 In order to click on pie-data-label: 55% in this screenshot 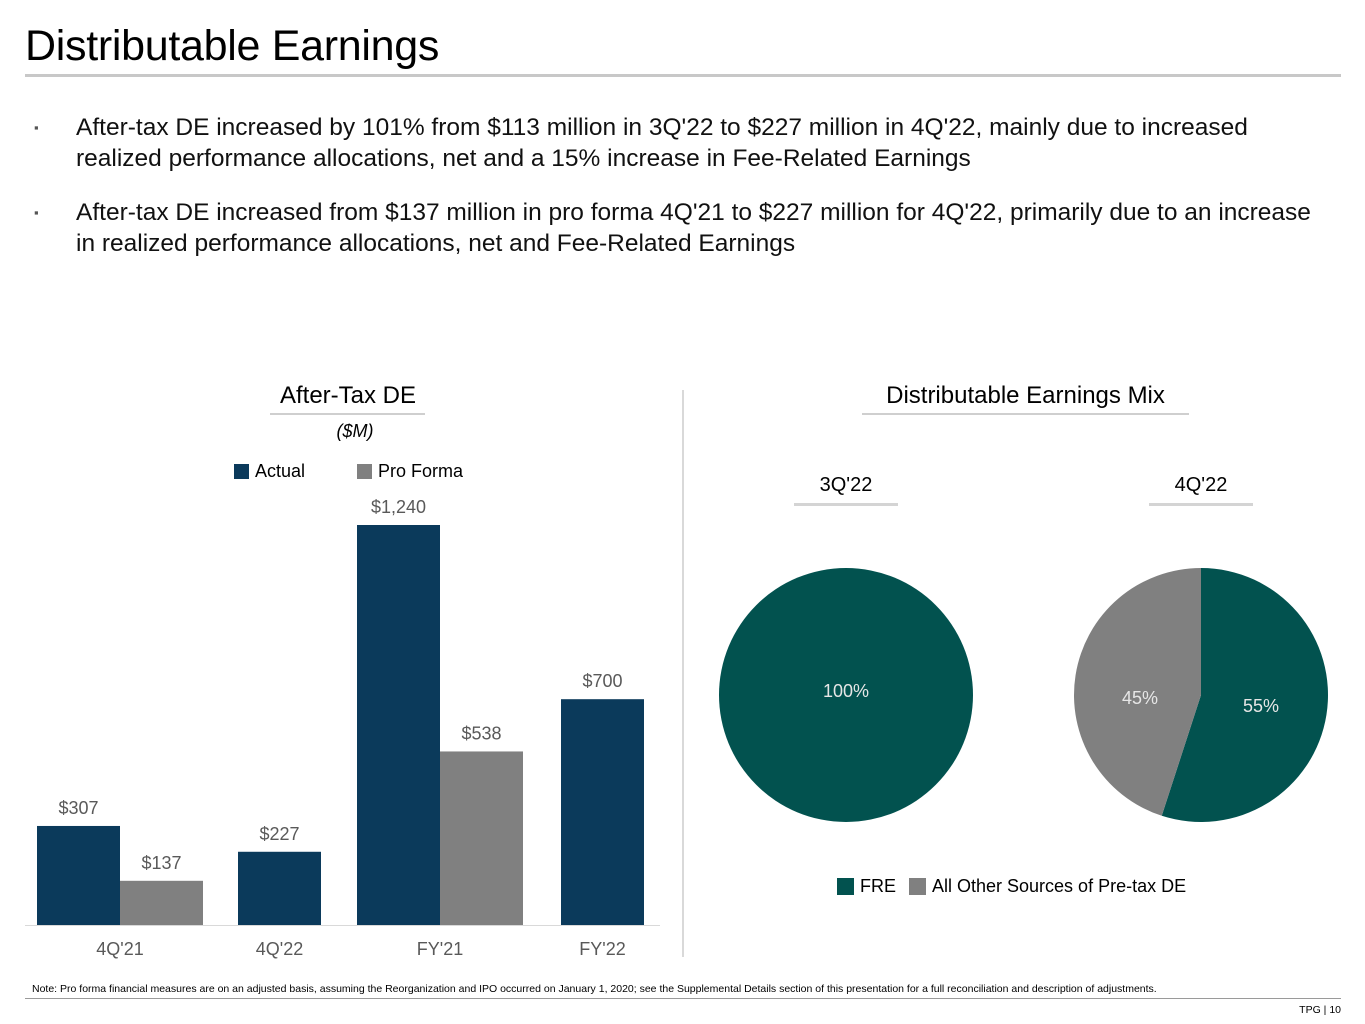, I will do `click(1261, 706)`.